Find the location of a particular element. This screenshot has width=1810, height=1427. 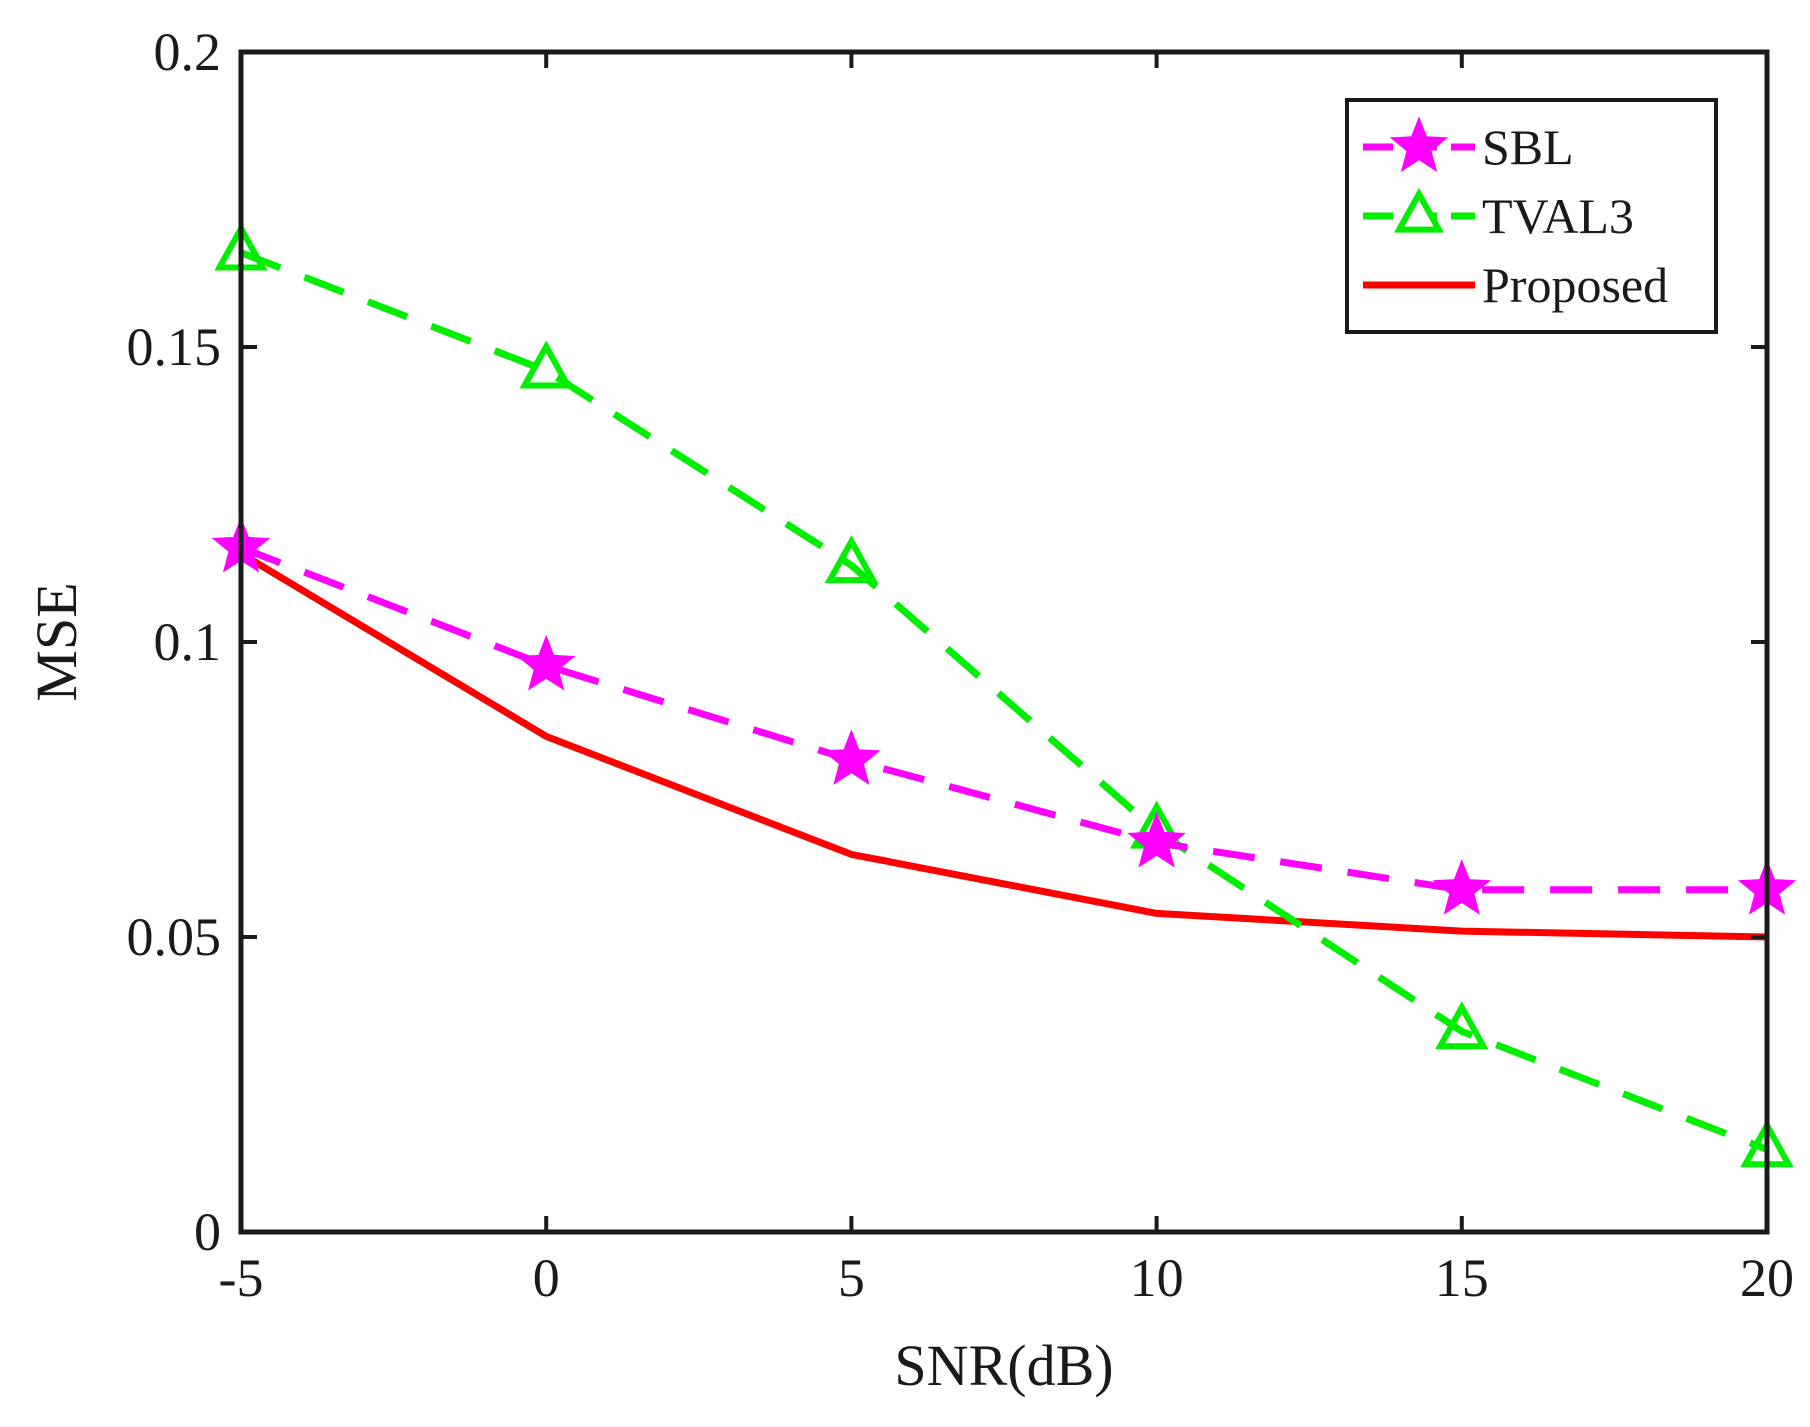

legend: SBL TVAL3 Proposed is located at coordinates (1531, 216).